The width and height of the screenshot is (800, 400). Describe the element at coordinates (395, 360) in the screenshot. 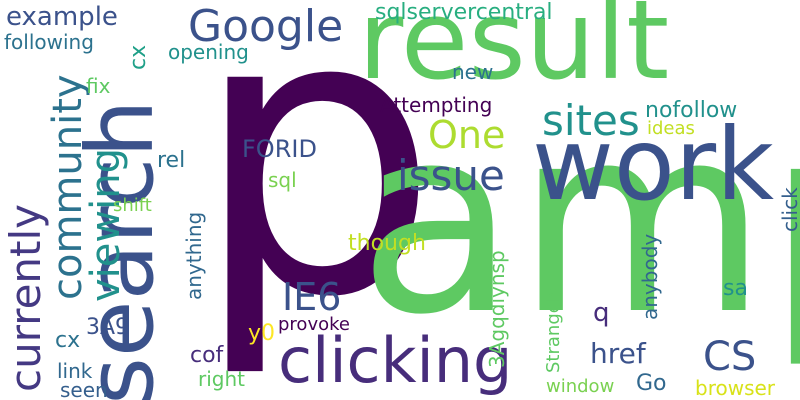

I see `word-clicking: clicking` at that location.